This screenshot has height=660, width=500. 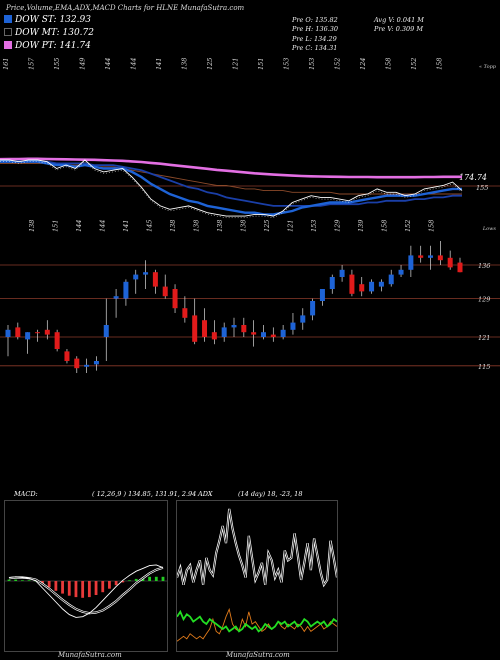 I want to click on ema-tick-label: 149, so click(x=83, y=64).